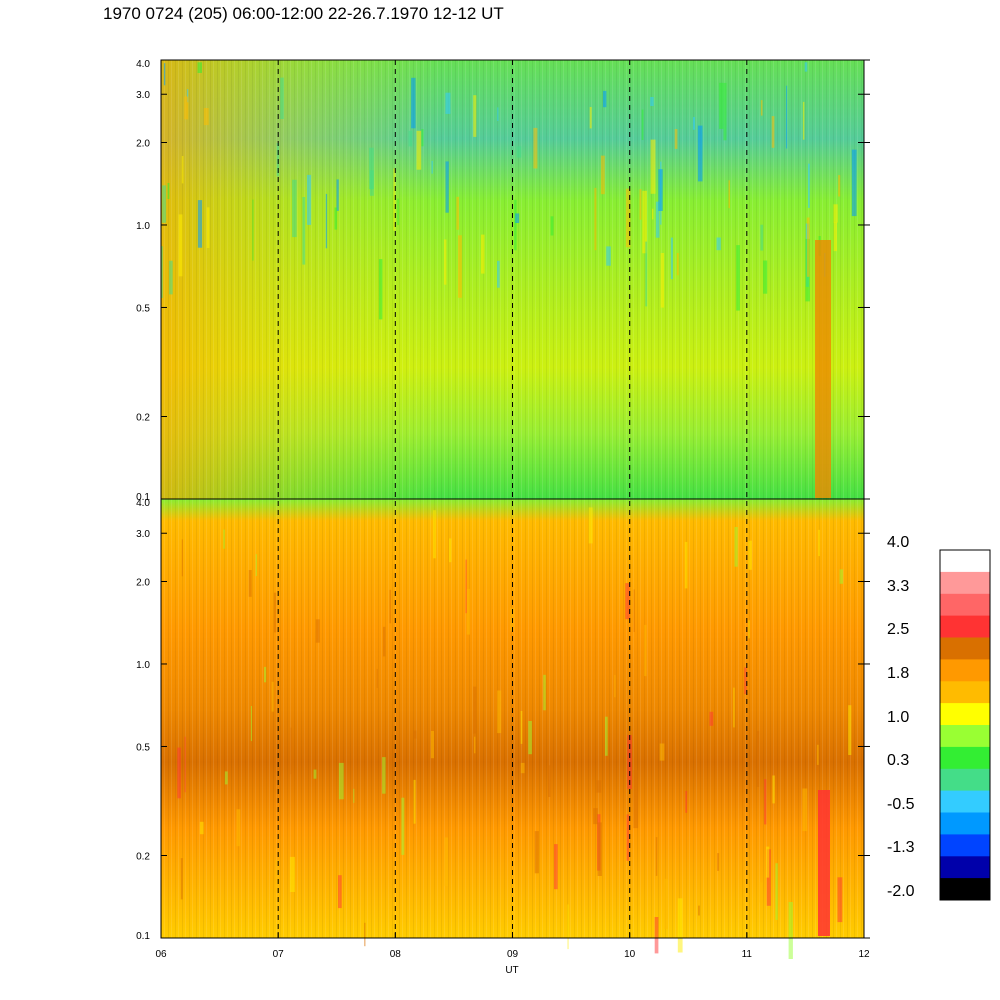 This screenshot has height=1000, width=1000. What do you see at coordinates (396, 954) in the screenshot?
I see `x-tick-label: 08` at bounding box center [396, 954].